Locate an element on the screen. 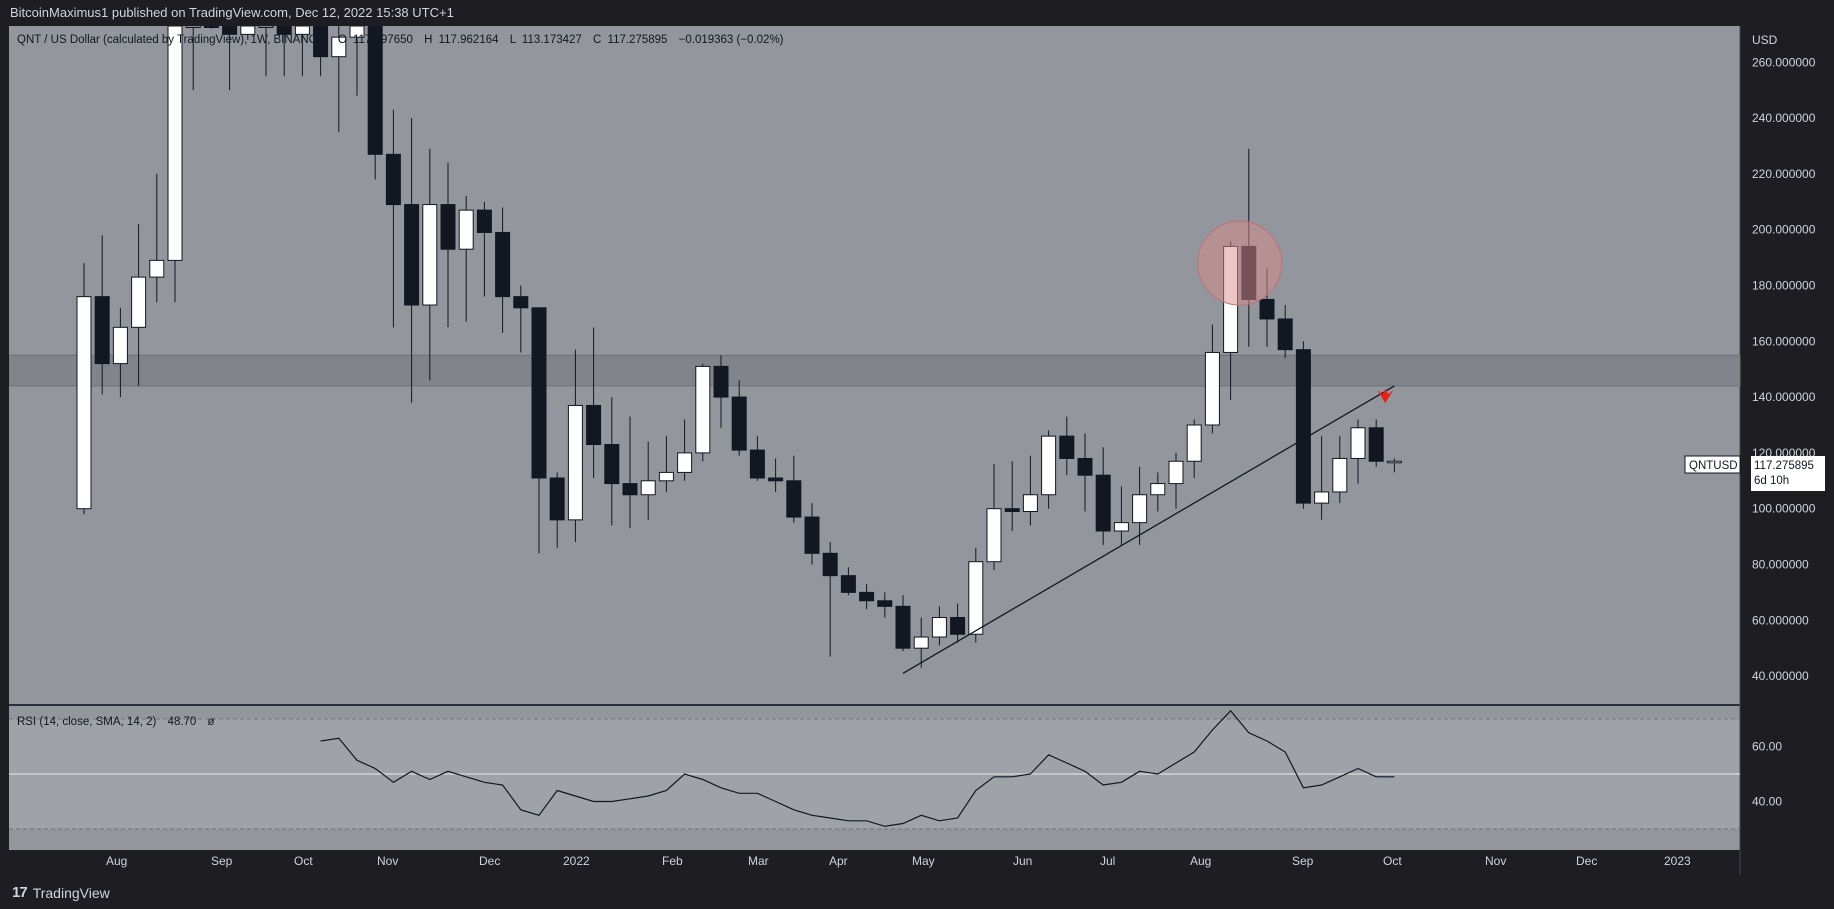 The height and width of the screenshot is (909, 1834). rejection-highlight-circle is located at coordinates (1240, 263).